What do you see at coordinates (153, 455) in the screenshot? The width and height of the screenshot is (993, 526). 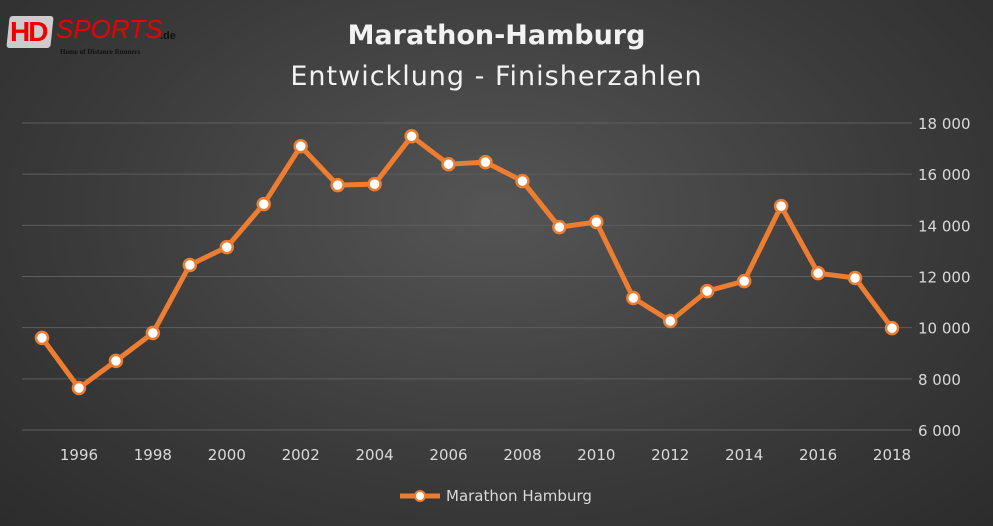 I see `x-tick-label: 1998` at bounding box center [153, 455].